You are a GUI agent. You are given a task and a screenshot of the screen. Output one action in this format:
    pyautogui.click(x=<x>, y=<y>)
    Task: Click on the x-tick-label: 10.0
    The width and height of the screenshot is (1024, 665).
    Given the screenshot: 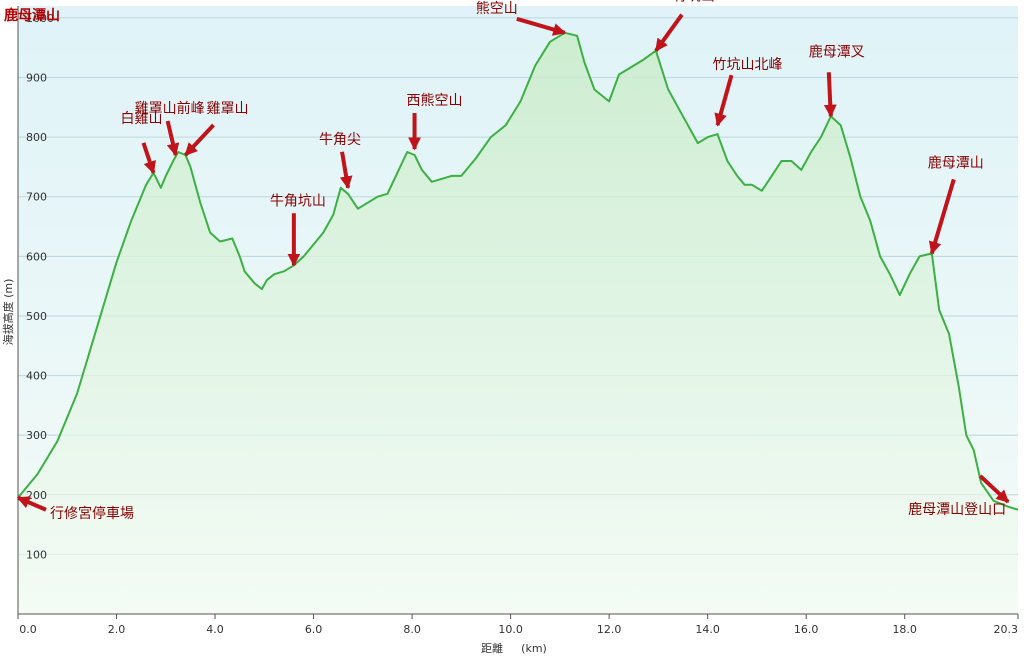 What is the action you would take?
    pyautogui.click(x=510, y=629)
    